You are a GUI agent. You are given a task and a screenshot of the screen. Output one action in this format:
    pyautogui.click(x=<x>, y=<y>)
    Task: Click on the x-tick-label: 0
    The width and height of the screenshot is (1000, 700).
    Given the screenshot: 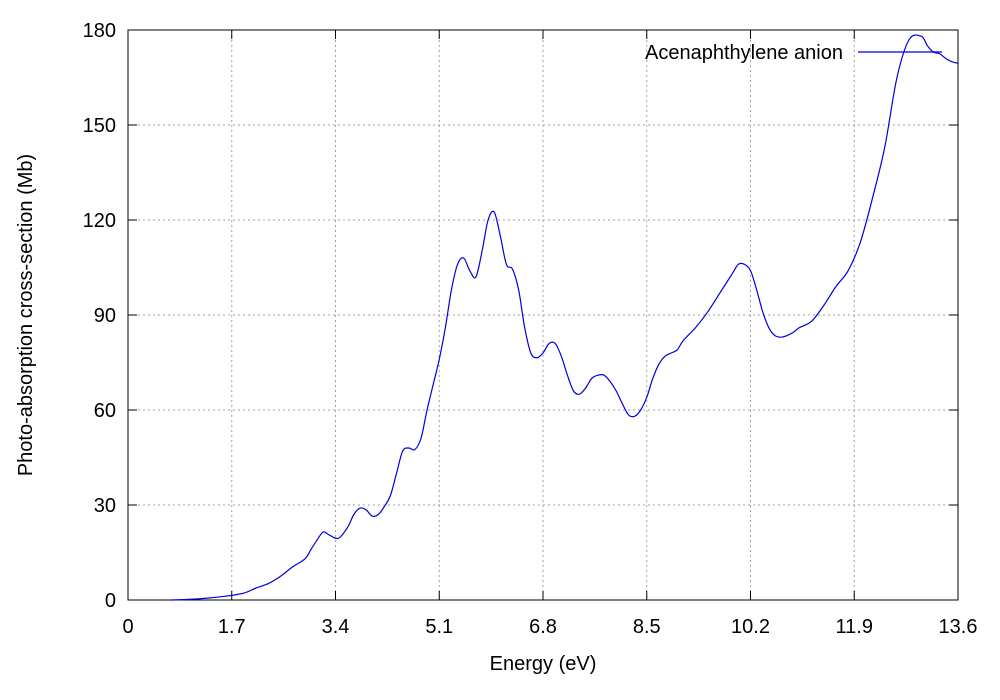 What is the action you would take?
    pyautogui.click(x=127, y=627)
    